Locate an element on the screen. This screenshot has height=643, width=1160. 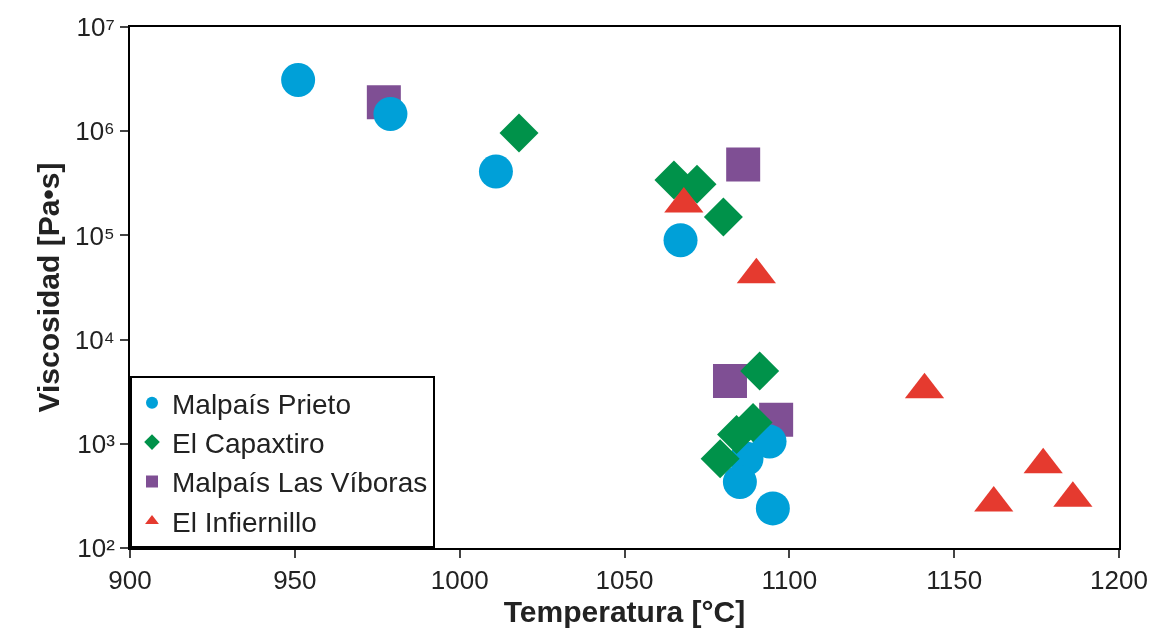
x-tick-label: 1200 is located at coordinates (1119, 580).